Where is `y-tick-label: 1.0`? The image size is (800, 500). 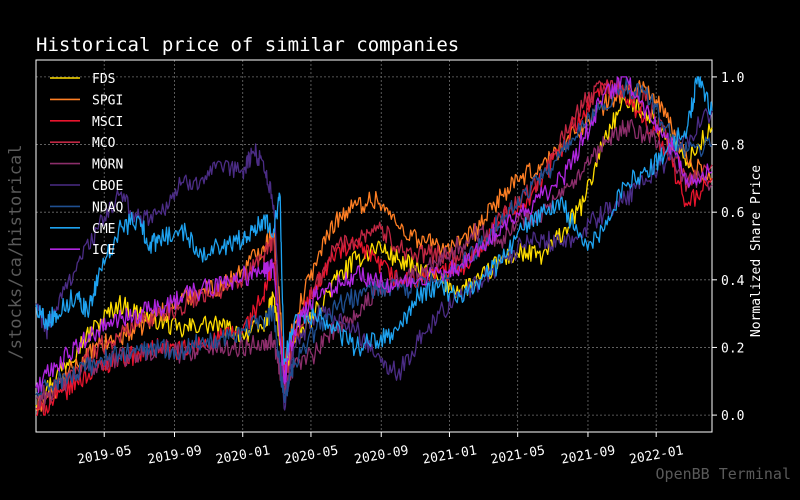 y-tick-label: 1.0 is located at coordinates (732, 78).